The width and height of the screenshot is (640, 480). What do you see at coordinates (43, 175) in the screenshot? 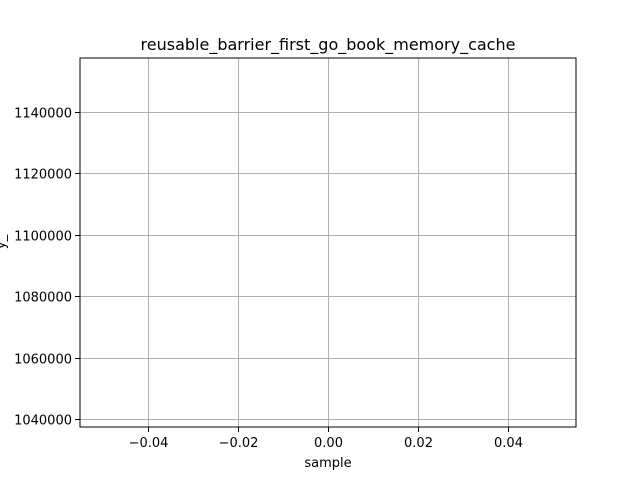
I see `y-tick-label: 1120000` at bounding box center [43, 175].